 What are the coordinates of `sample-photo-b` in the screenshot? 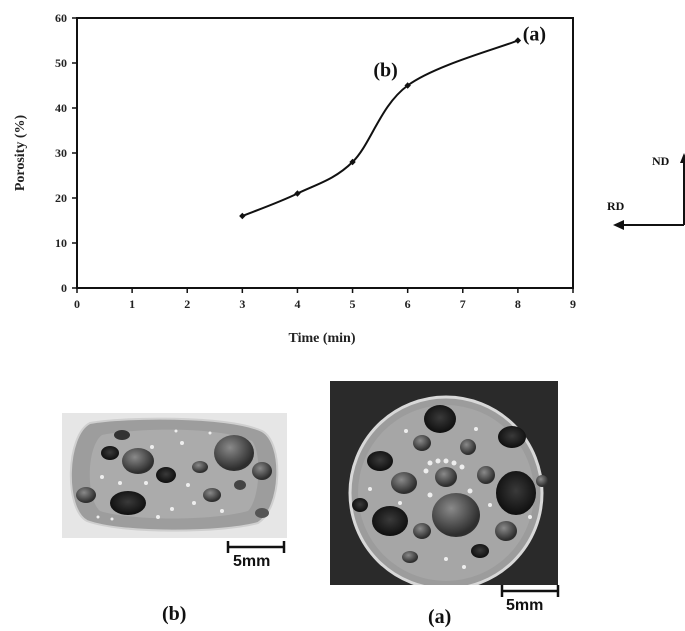 It's located at (174, 475).